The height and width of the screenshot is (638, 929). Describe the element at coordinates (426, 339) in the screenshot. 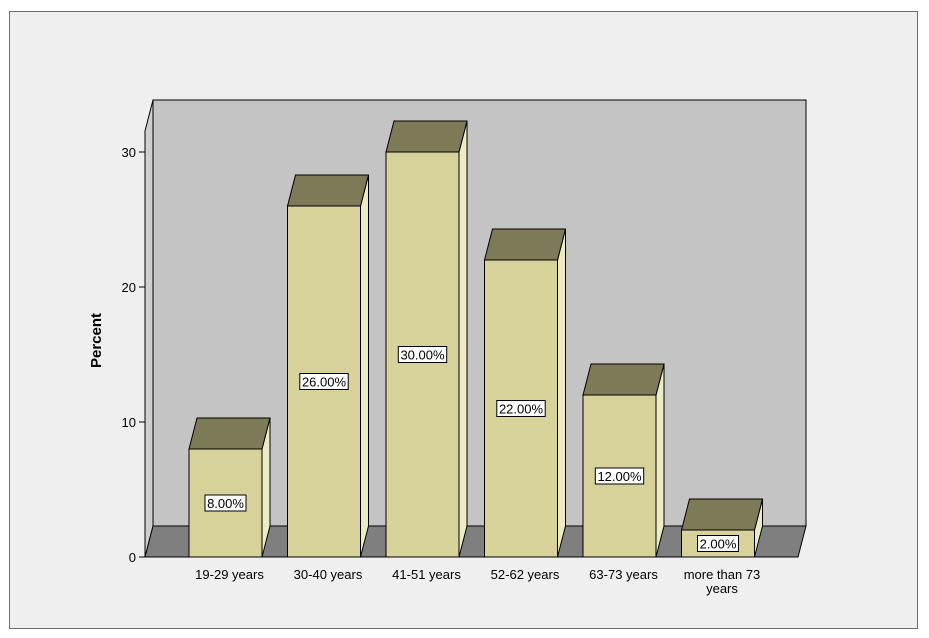

I see `bar-group: 30.00%` at that location.